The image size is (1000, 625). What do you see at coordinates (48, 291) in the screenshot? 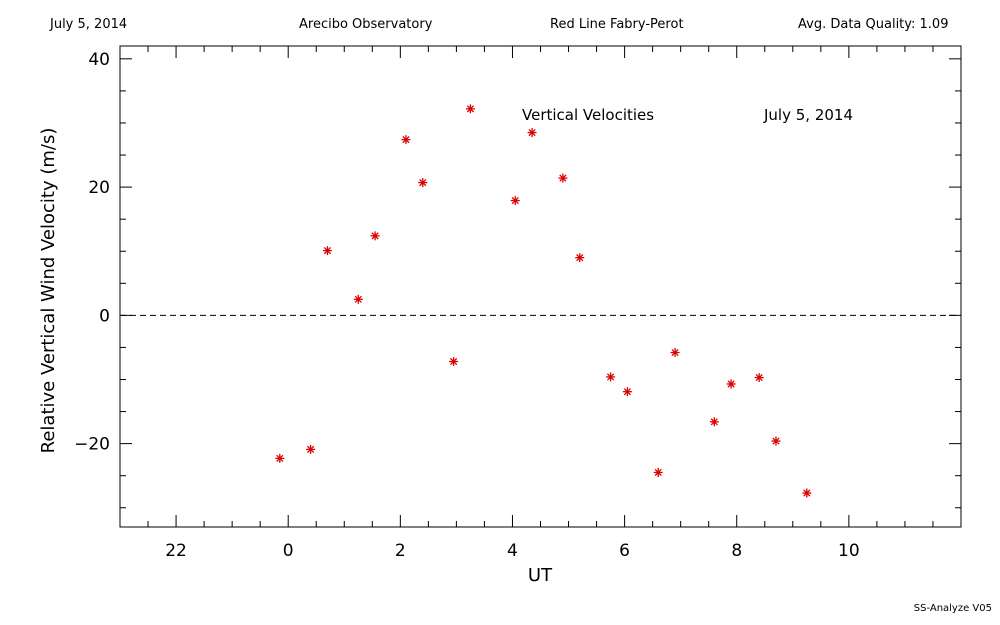
I see `y-axis-label: Relative Vertical Wind Velocity (m/s)` at bounding box center [48, 291].